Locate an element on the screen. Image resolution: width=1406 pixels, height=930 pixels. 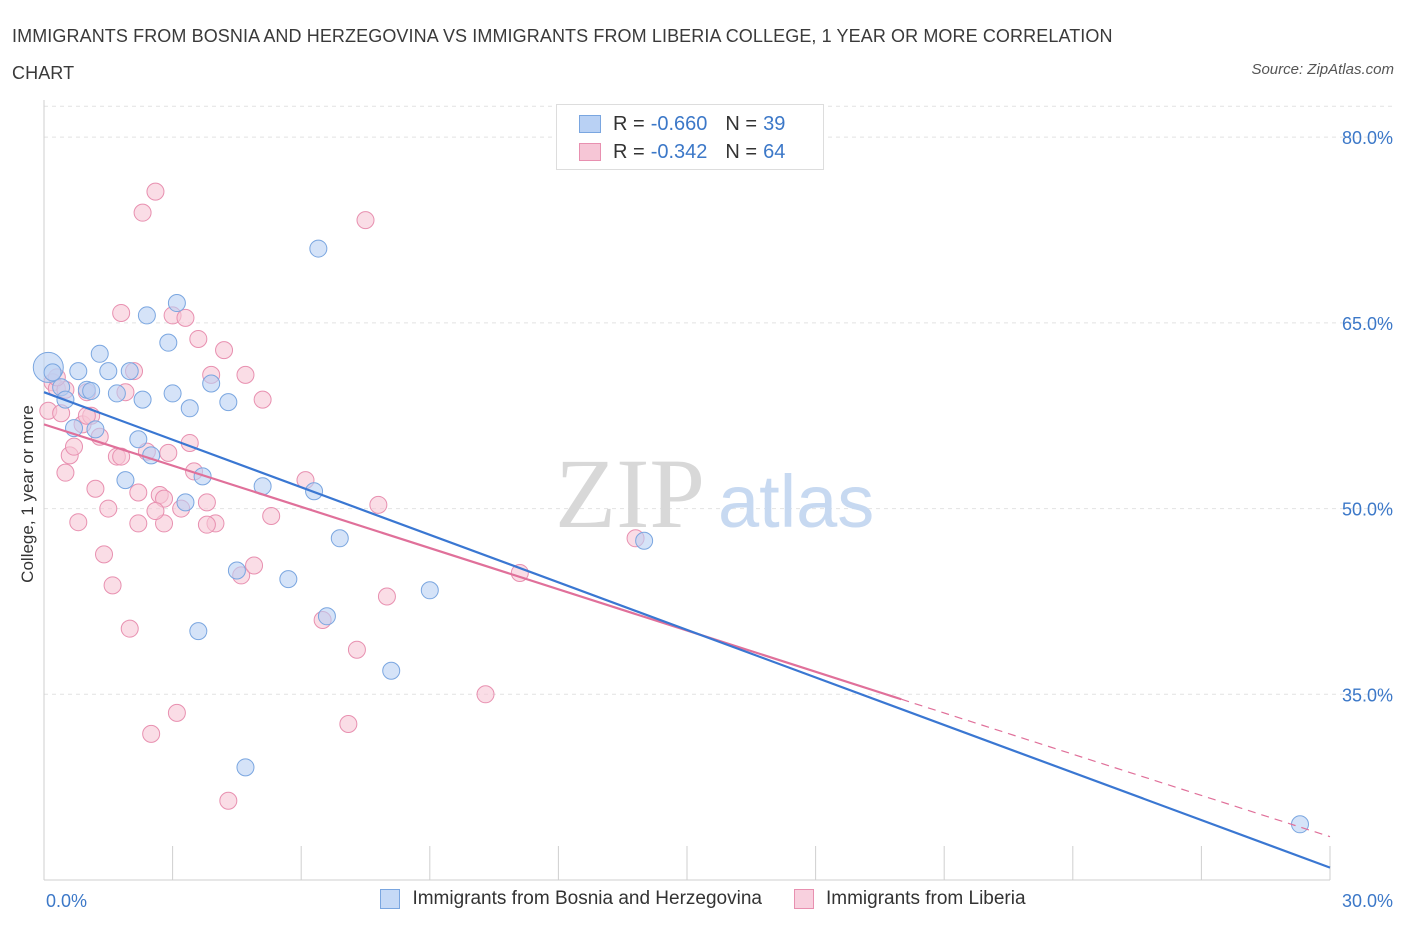
series-legend-liberia: Immigrants from Liberia is located at coordinates (909, 899).